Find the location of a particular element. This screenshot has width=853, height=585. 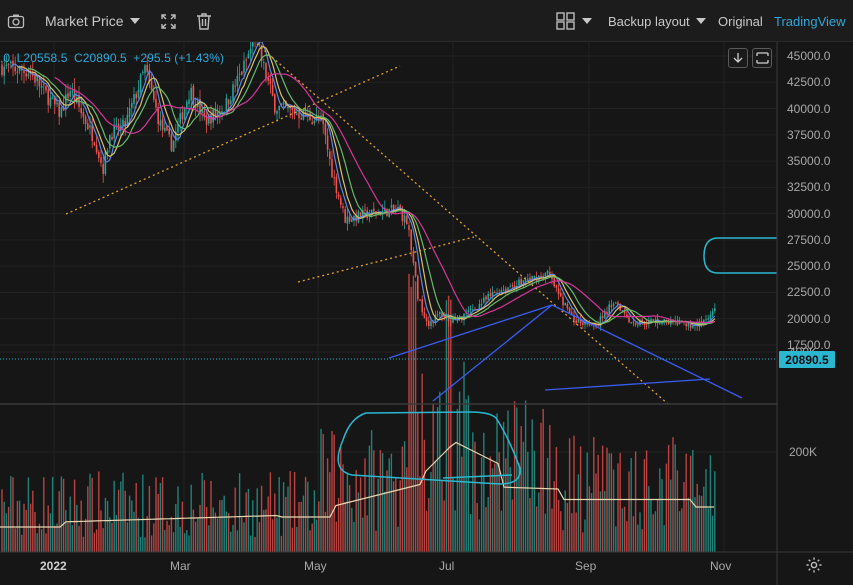

current-price-tag: 20890.5 is located at coordinates (807, 359).